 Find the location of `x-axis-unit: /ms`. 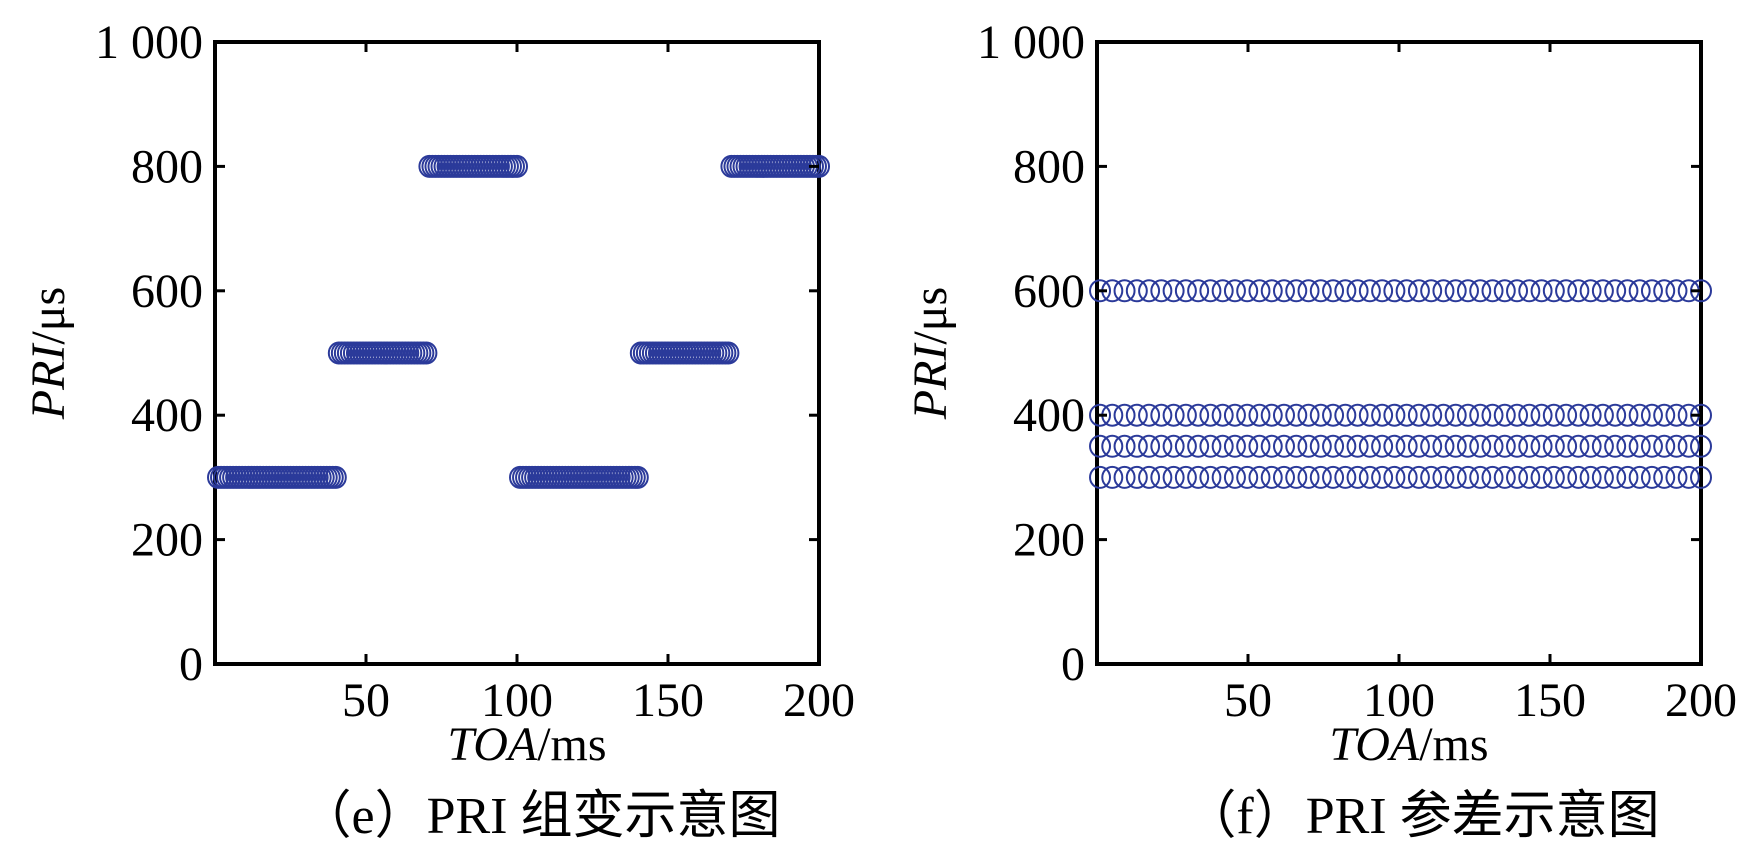

x-axis-unit: /ms is located at coordinates (1453, 744).